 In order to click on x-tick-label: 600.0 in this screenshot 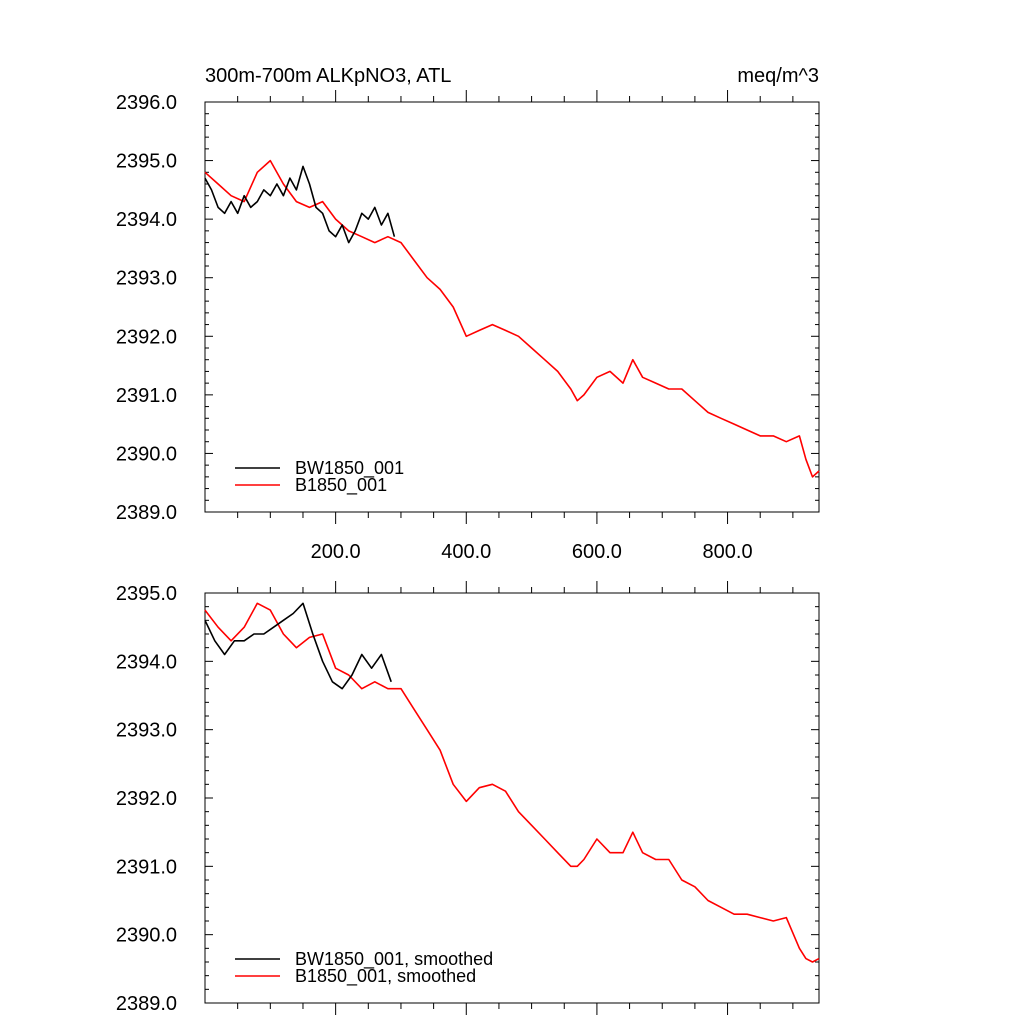, I will do `click(597, 552)`.